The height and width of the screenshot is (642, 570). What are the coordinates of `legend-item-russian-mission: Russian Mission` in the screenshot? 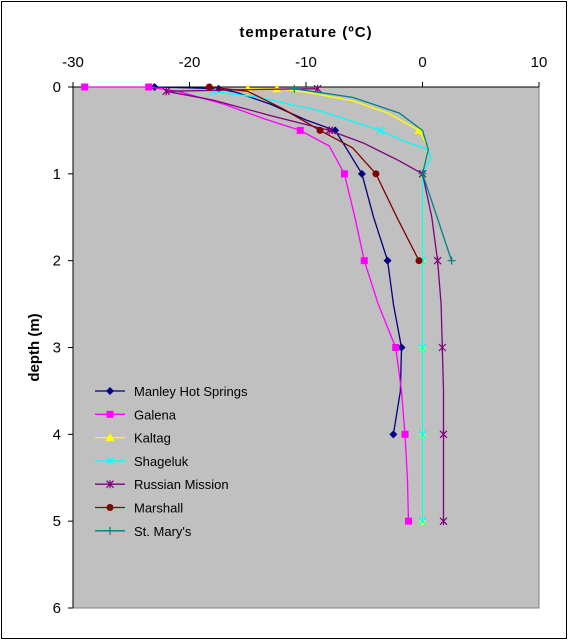 It's located at (162, 484).